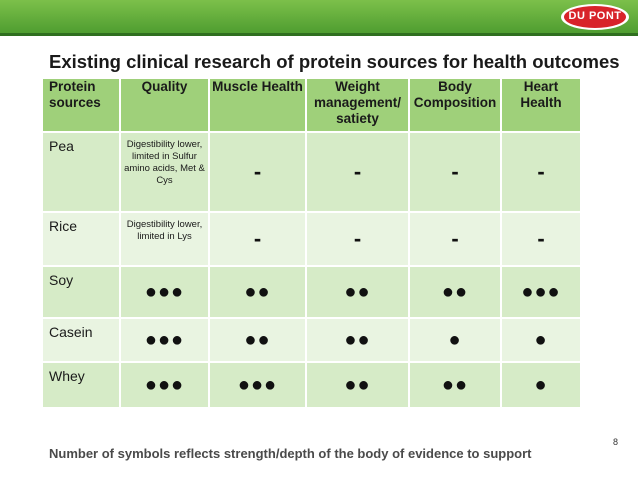 The image size is (638, 479). Describe the element at coordinates (81, 385) in the screenshot. I see `row-label-whey: Whey` at that location.